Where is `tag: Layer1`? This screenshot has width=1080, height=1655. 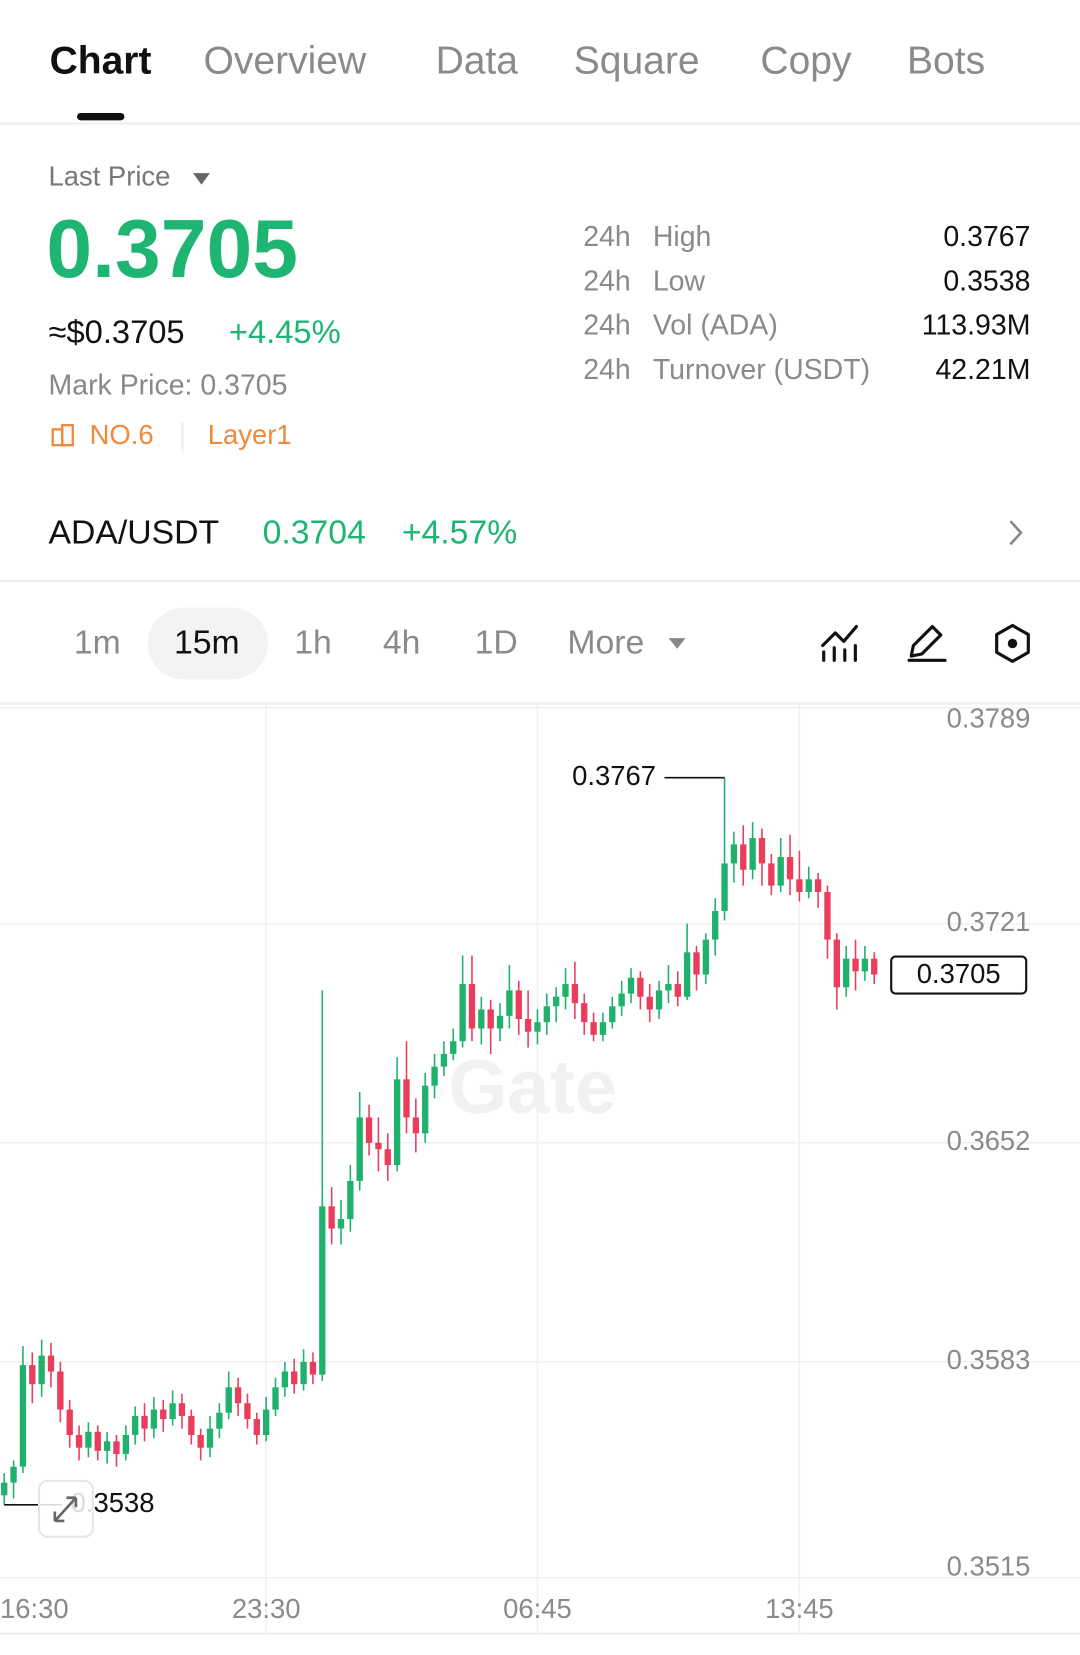
tag: Layer1 is located at coordinates (250, 434).